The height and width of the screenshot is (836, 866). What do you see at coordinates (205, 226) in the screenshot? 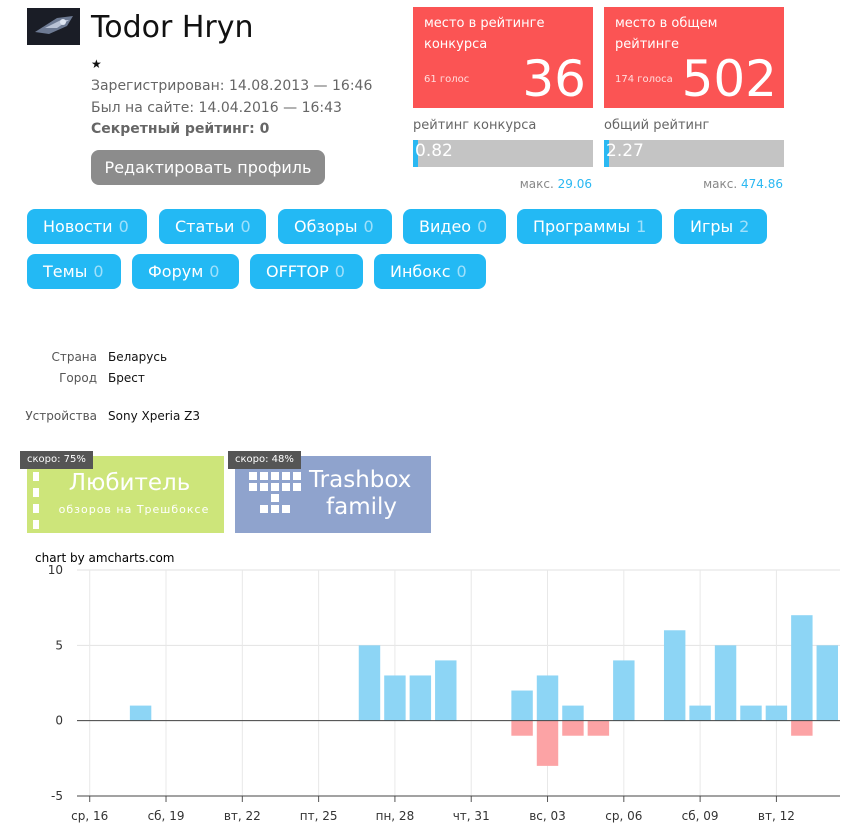
I see `tab-label: Статьи` at bounding box center [205, 226].